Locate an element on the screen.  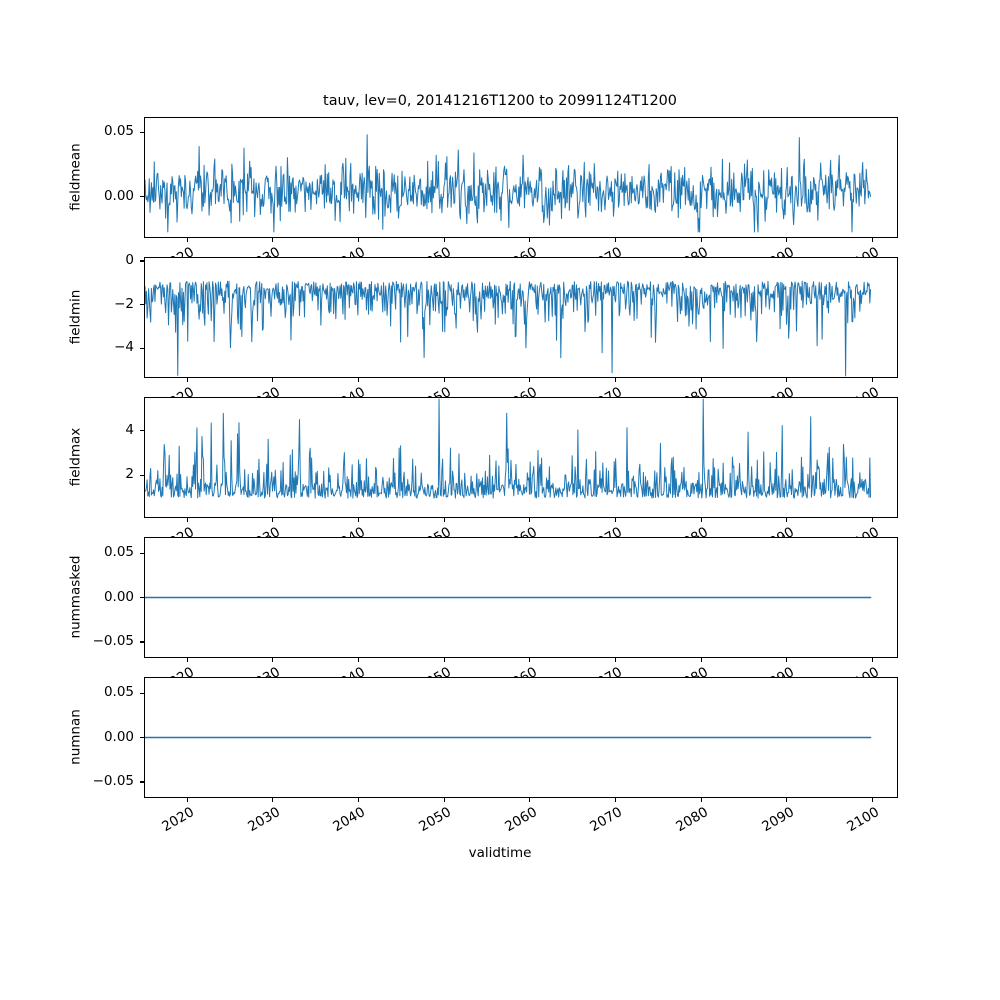
x-ticks-fieldmean: 2020 2030 2040 2050 2060 2070 2080 2090 2100 is located at coordinates (500, 247).